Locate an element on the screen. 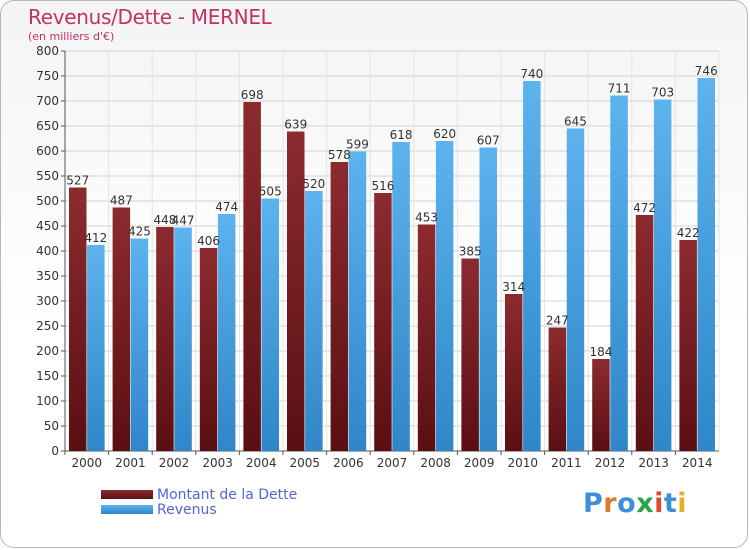 Image resolution: width=750 pixels, height=550 pixels. data-label-revenue: 425 is located at coordinates (139, 232).